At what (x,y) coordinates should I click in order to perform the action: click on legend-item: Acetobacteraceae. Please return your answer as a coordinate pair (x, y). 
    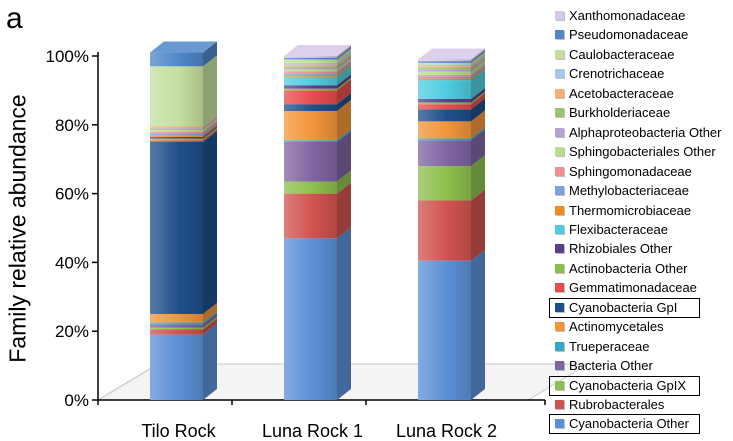
    Looking at the image, I should click on (641, 94).